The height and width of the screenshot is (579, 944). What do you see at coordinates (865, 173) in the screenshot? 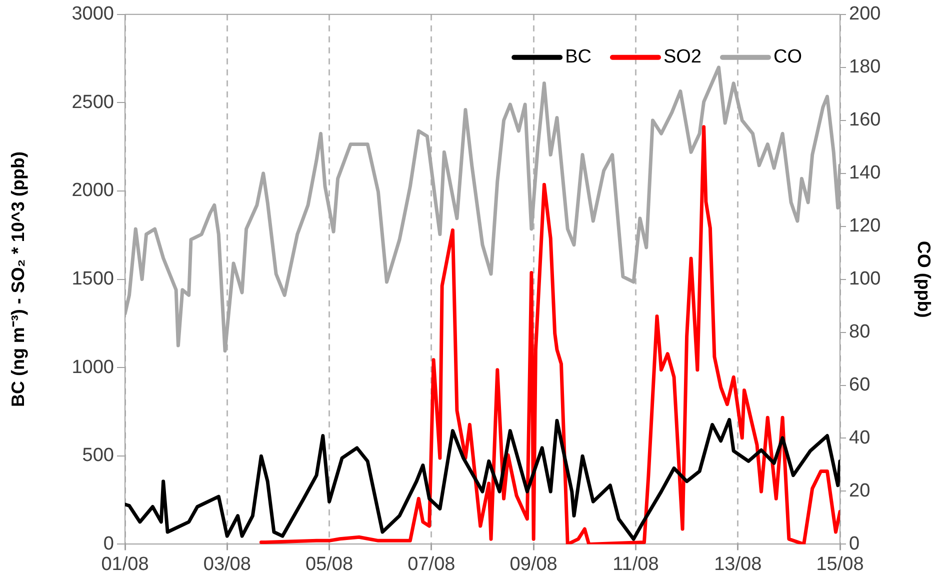
I see `y2-tick-label: 140` at bounding box center [865, 173].